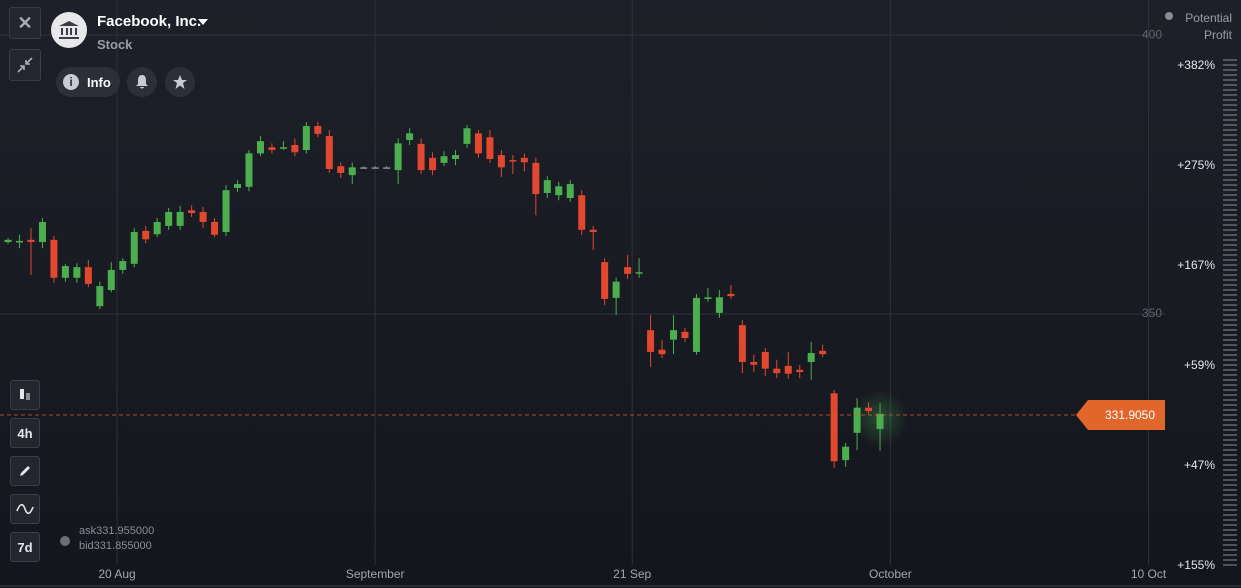 The image size is (1241, 588). I want to click on wave-icon, so click(25, 509).